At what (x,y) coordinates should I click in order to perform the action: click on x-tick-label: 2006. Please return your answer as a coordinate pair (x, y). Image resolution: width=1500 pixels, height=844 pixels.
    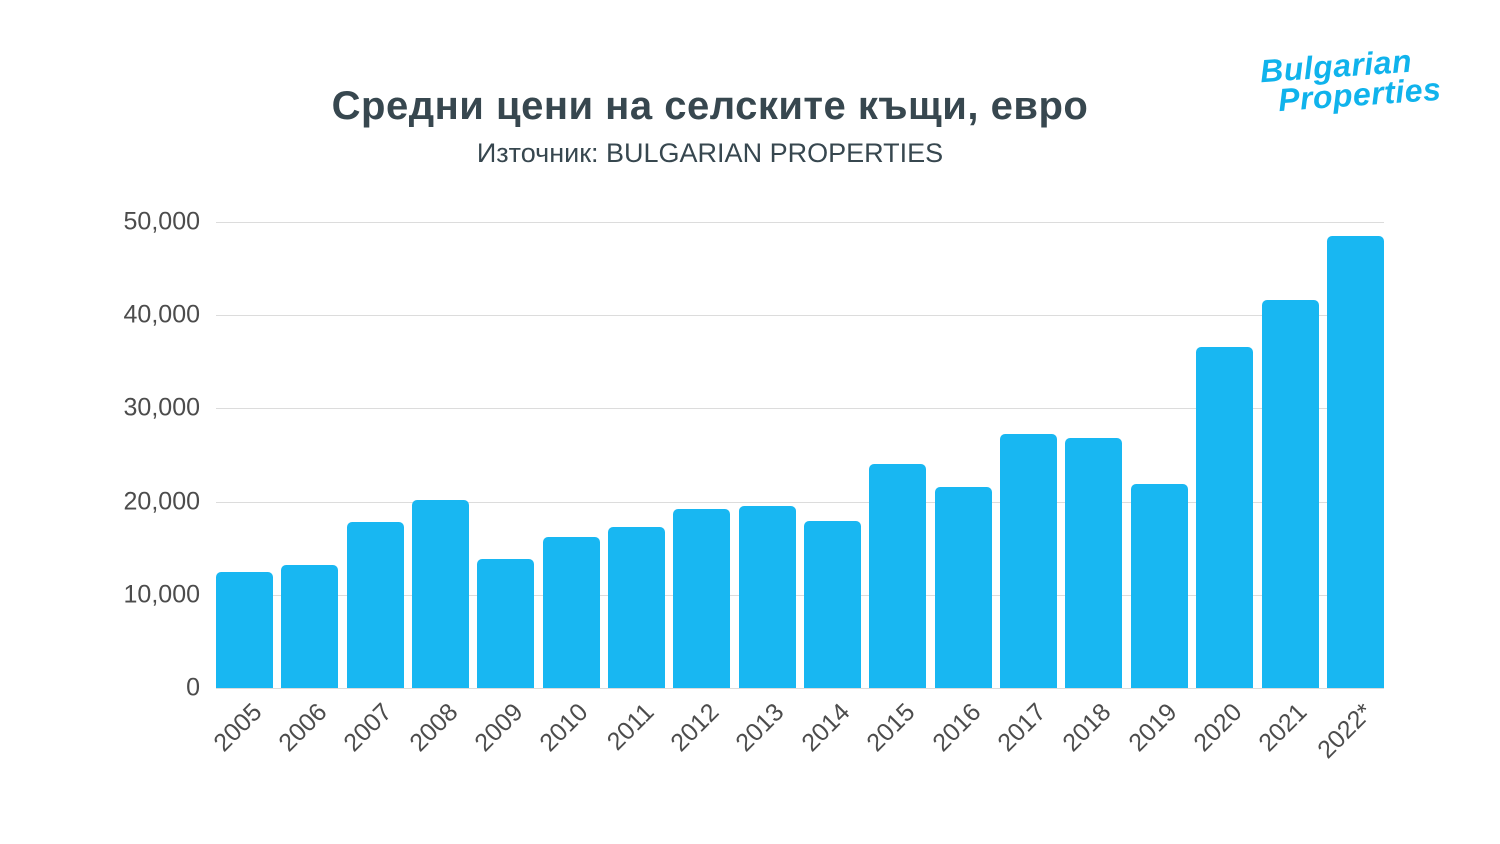
    Looking at the image, I should click on (303, 728).